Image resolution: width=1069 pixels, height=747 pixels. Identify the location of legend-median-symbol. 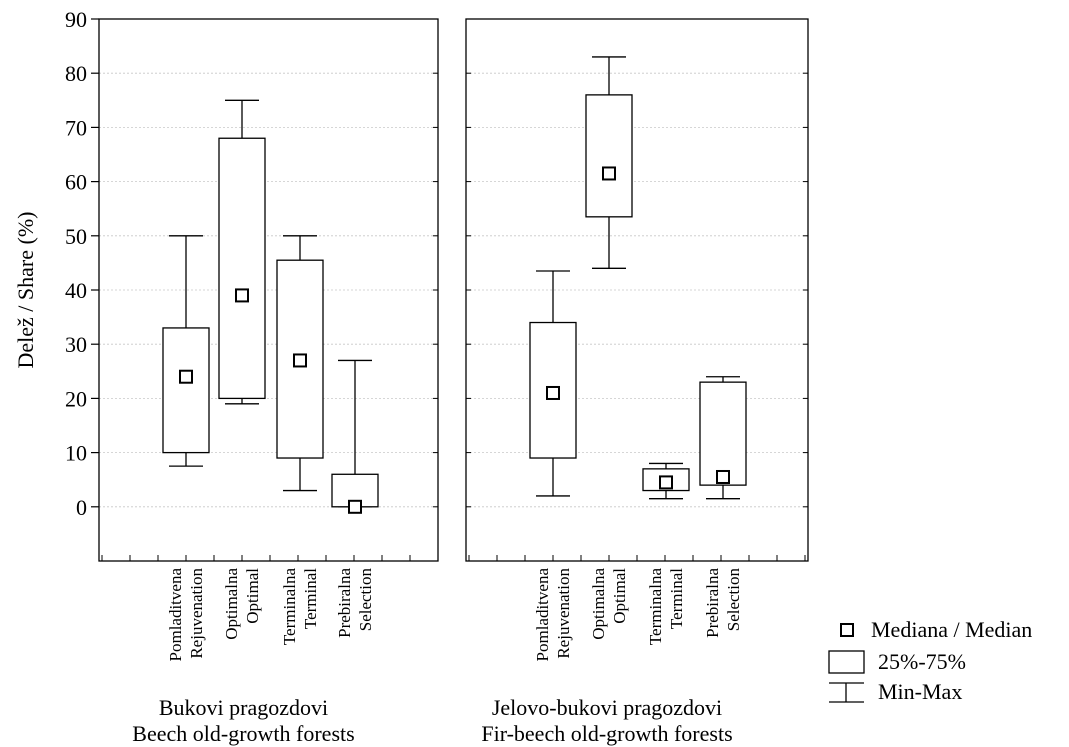
(847, 630).